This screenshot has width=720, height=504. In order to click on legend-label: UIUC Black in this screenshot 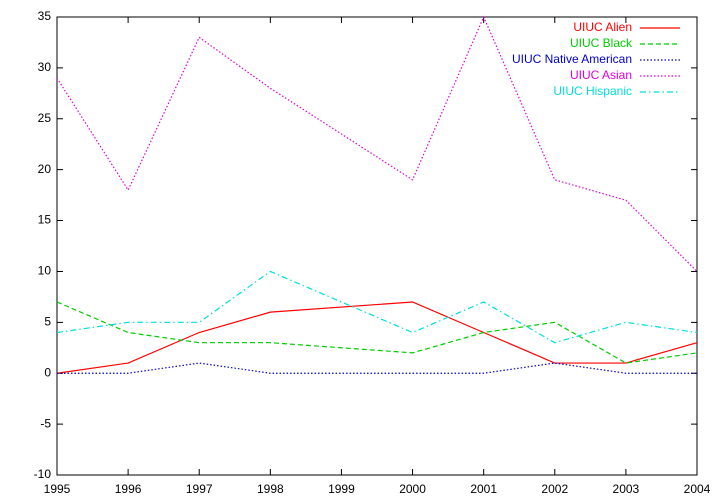, I will do `click(601, 43)`.